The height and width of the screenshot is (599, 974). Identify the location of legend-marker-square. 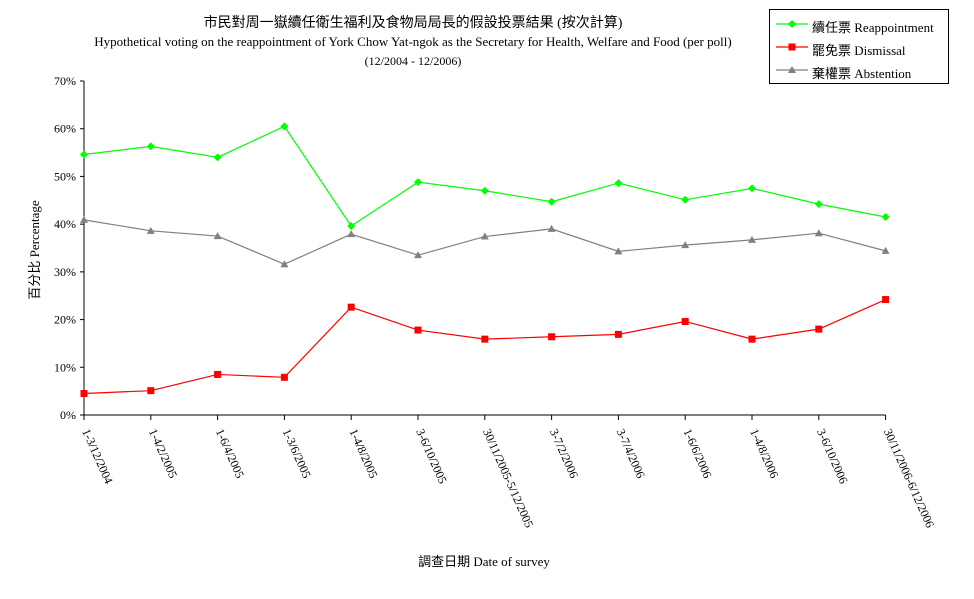
(792, 47).